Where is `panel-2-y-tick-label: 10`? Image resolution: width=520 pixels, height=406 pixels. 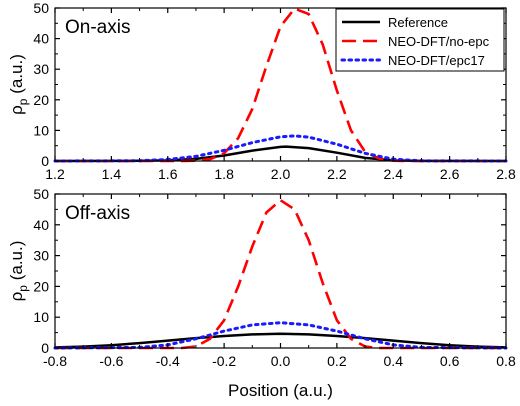 panel-2-y-tick-label: 10 is located at coordinates (41, 317).